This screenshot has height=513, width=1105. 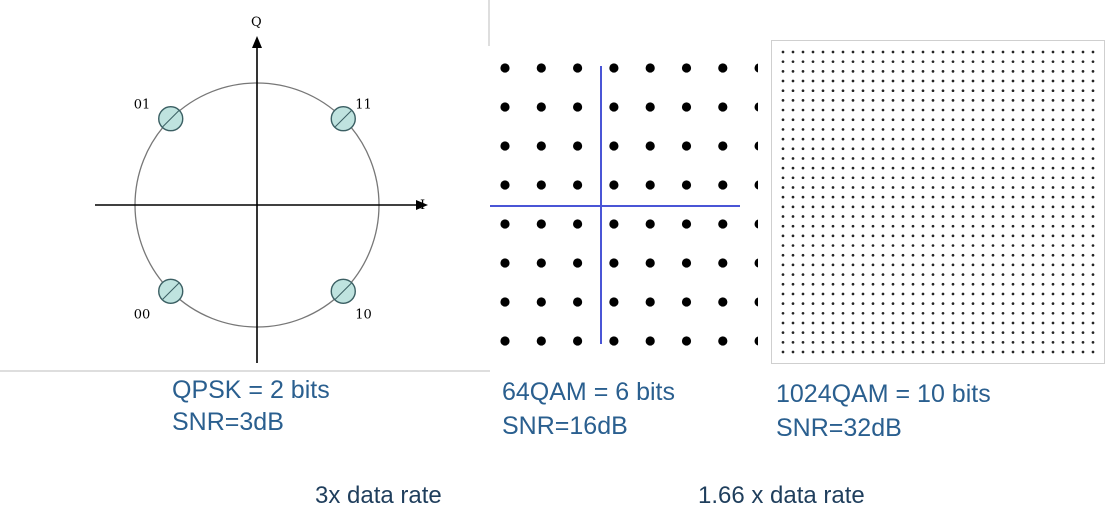 I want to click on qpsk-point-label-01: 01, so click(x=142, y=105).